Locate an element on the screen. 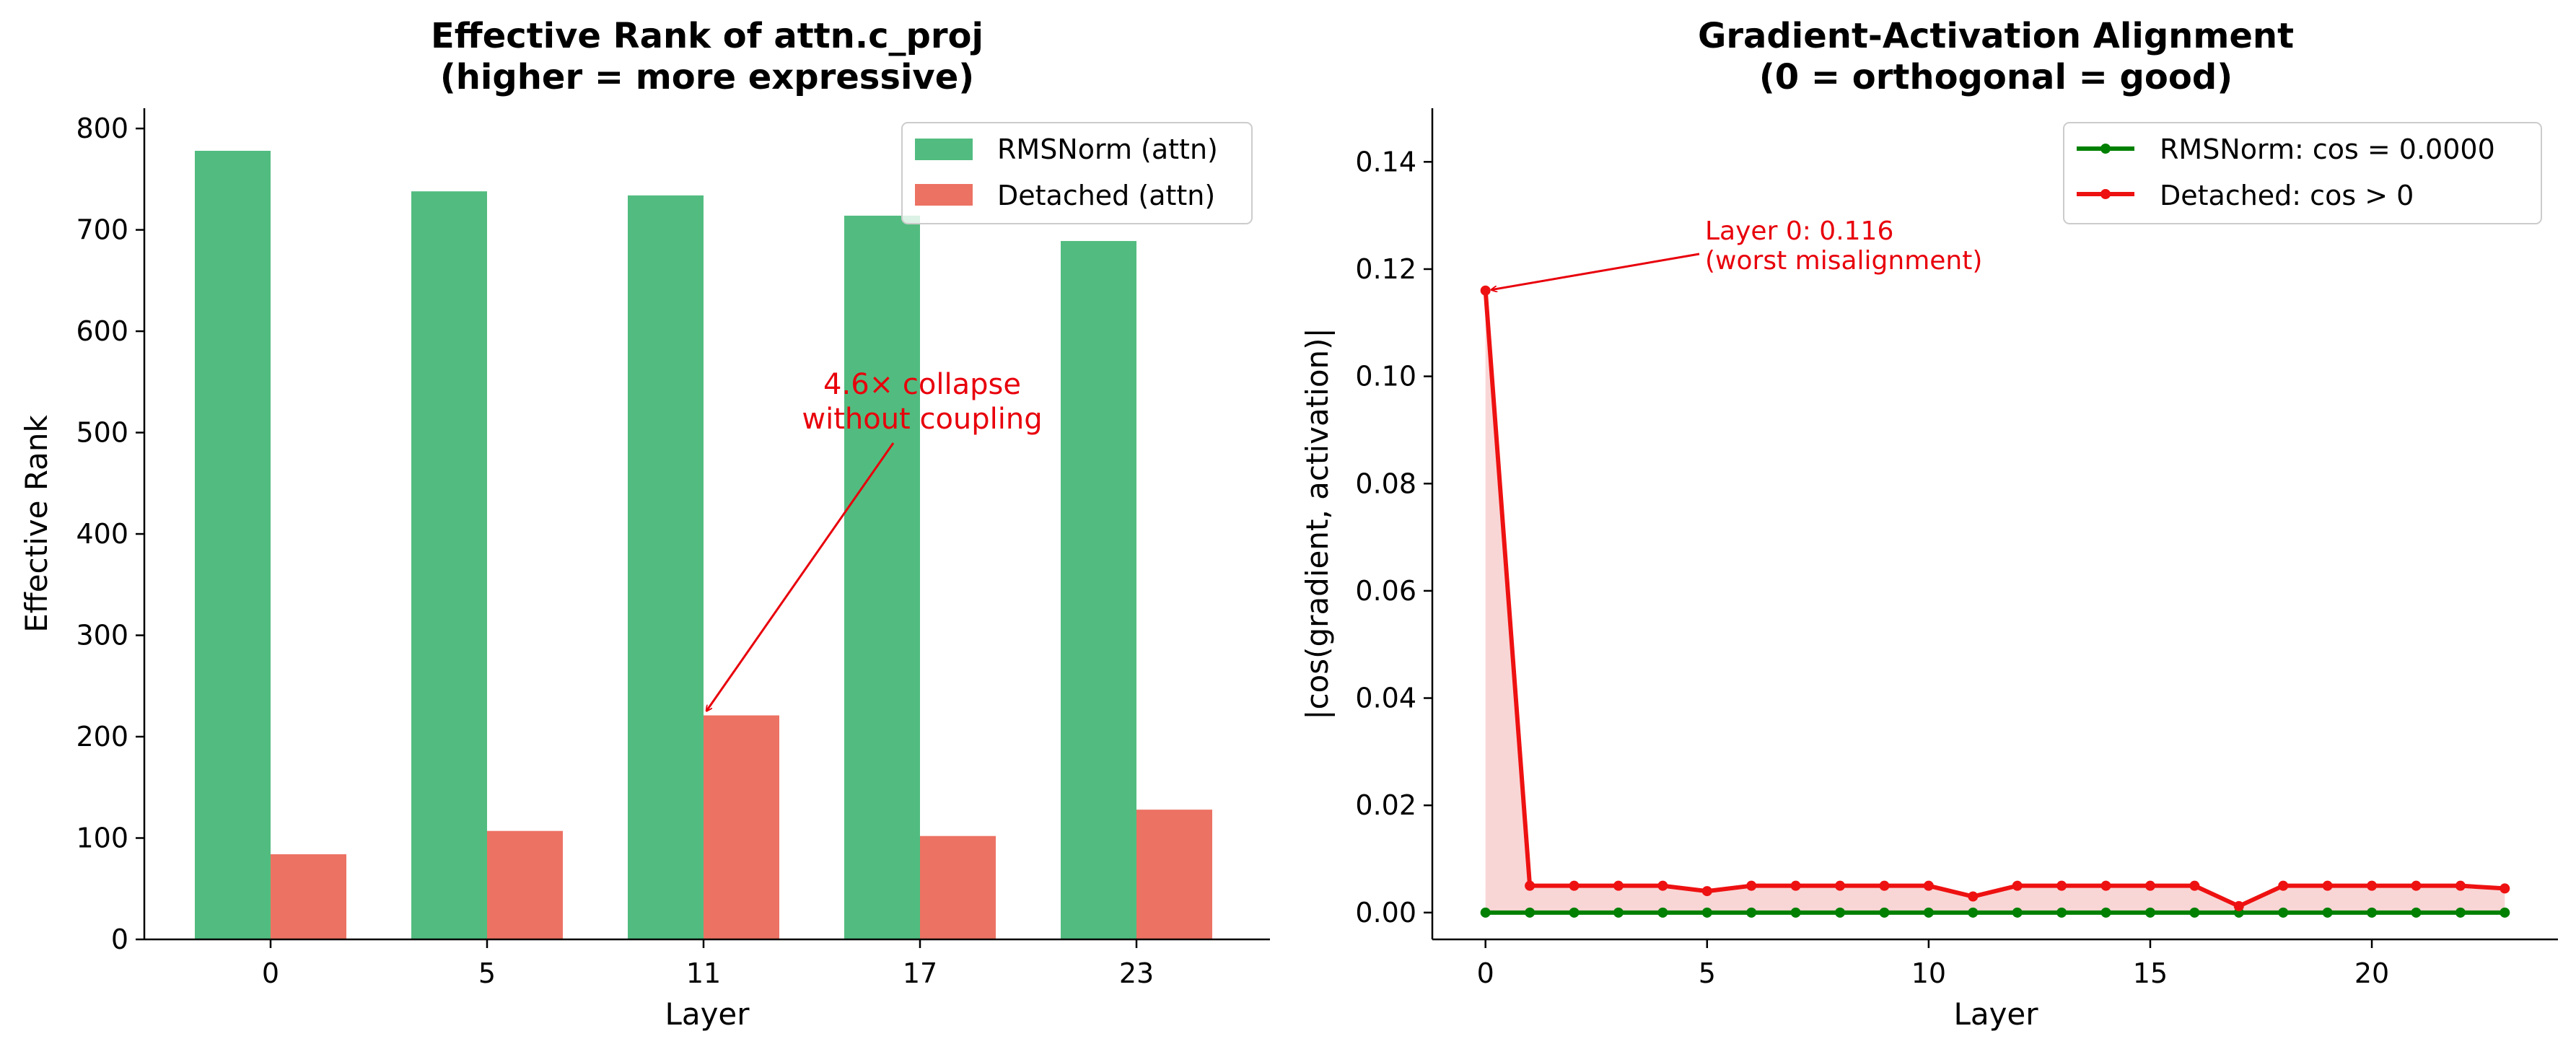 This screenshot has height=1057, width=2576. left-y-axis-ticks: 0 100 200 300 400 500 600 700 800 is located at coordinates (110, 534).